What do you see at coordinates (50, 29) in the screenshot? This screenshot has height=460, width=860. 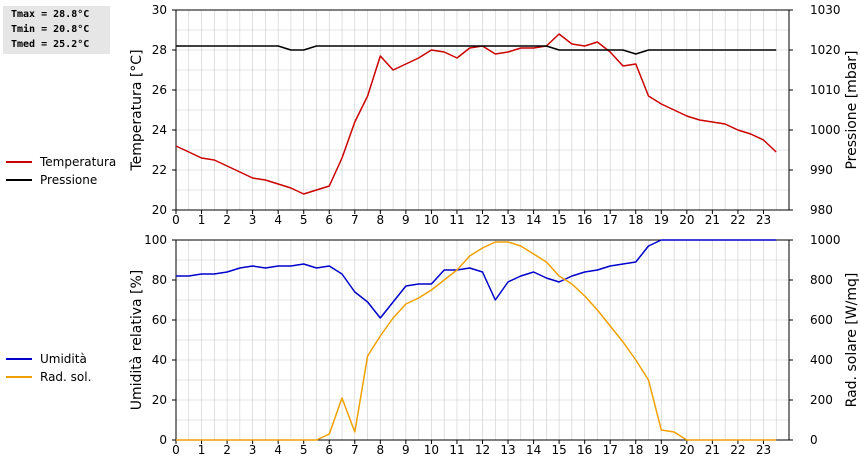 I see `tmin-text: Tmin = 20.8°C` at bounding box center [50, 29].